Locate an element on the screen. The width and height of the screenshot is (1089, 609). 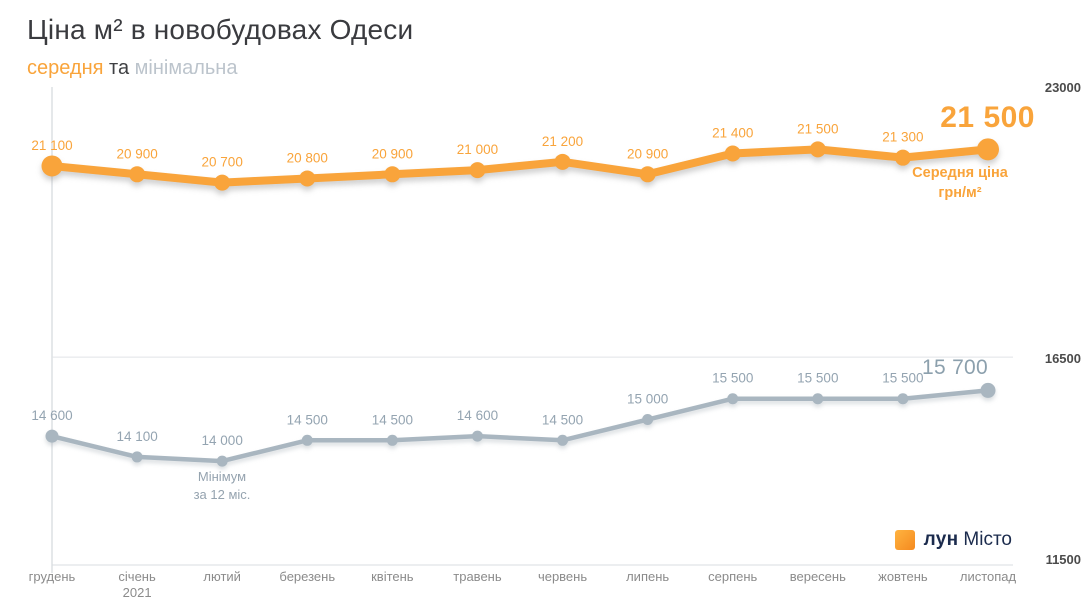
series-min is located at coordinates (520, 424).